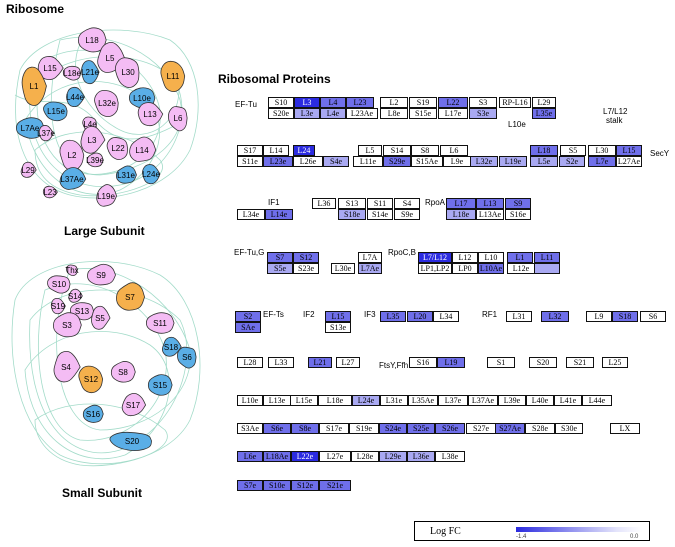 The image size is (675, 547). Describe the element at coordinates (435, 268) in the screenshot. I see `protein-box-lp1-lp2: LP1,LP2` at that location.